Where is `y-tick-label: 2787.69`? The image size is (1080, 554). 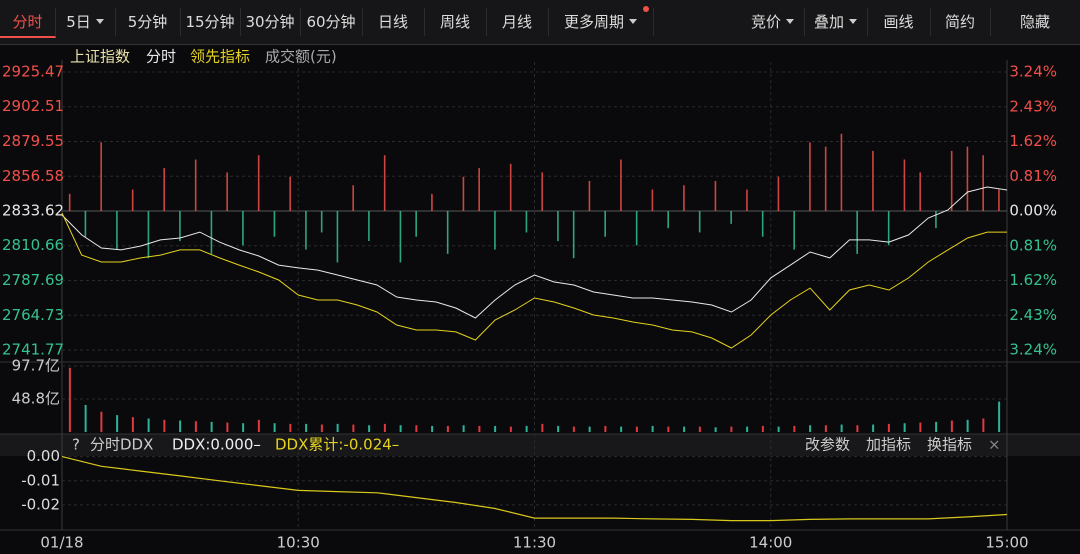
y-tick-label: 2787.69 is located at coordinates (33, 280).